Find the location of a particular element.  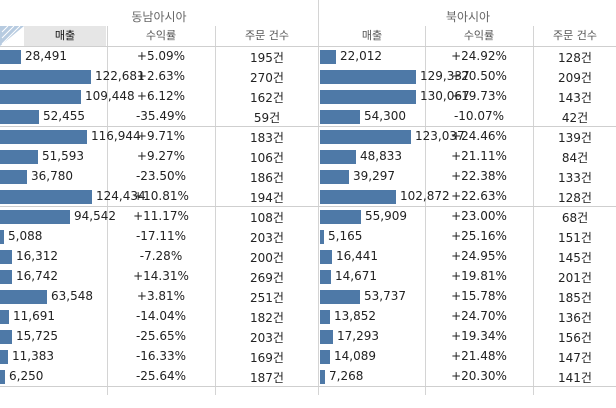

orders-value: 209건 is located at coordinates (575, 78).